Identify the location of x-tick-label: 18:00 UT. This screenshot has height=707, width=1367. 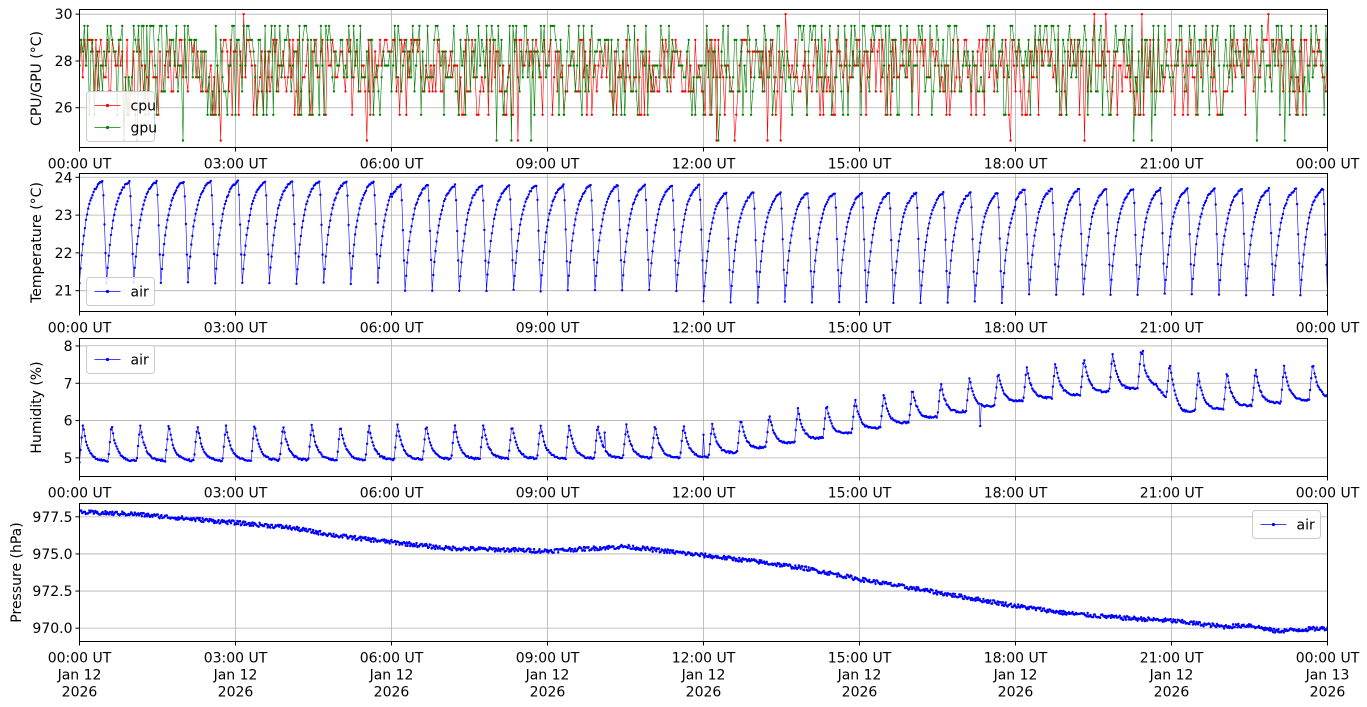
(1016, 329).